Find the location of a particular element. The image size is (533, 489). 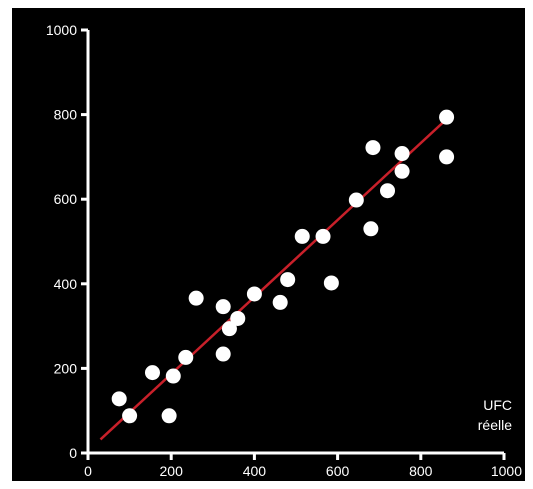

x-tick-label: 200 is located at coordinates (172, 471).